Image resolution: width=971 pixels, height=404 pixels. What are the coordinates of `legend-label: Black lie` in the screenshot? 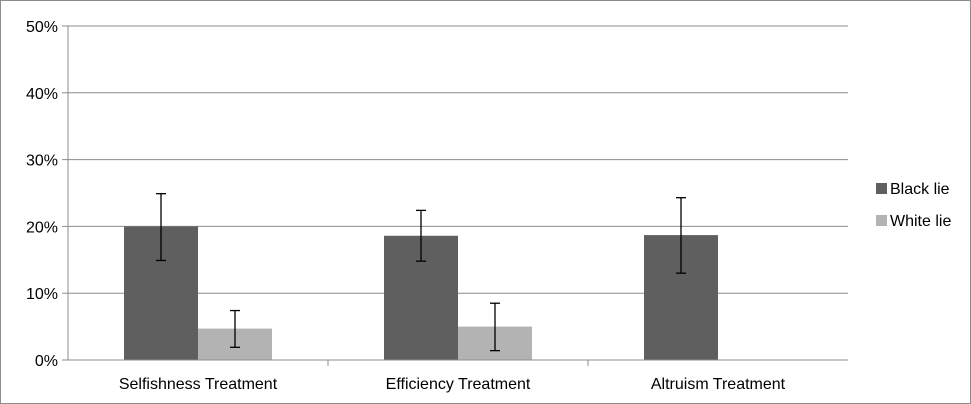 It's located at (920, 189).